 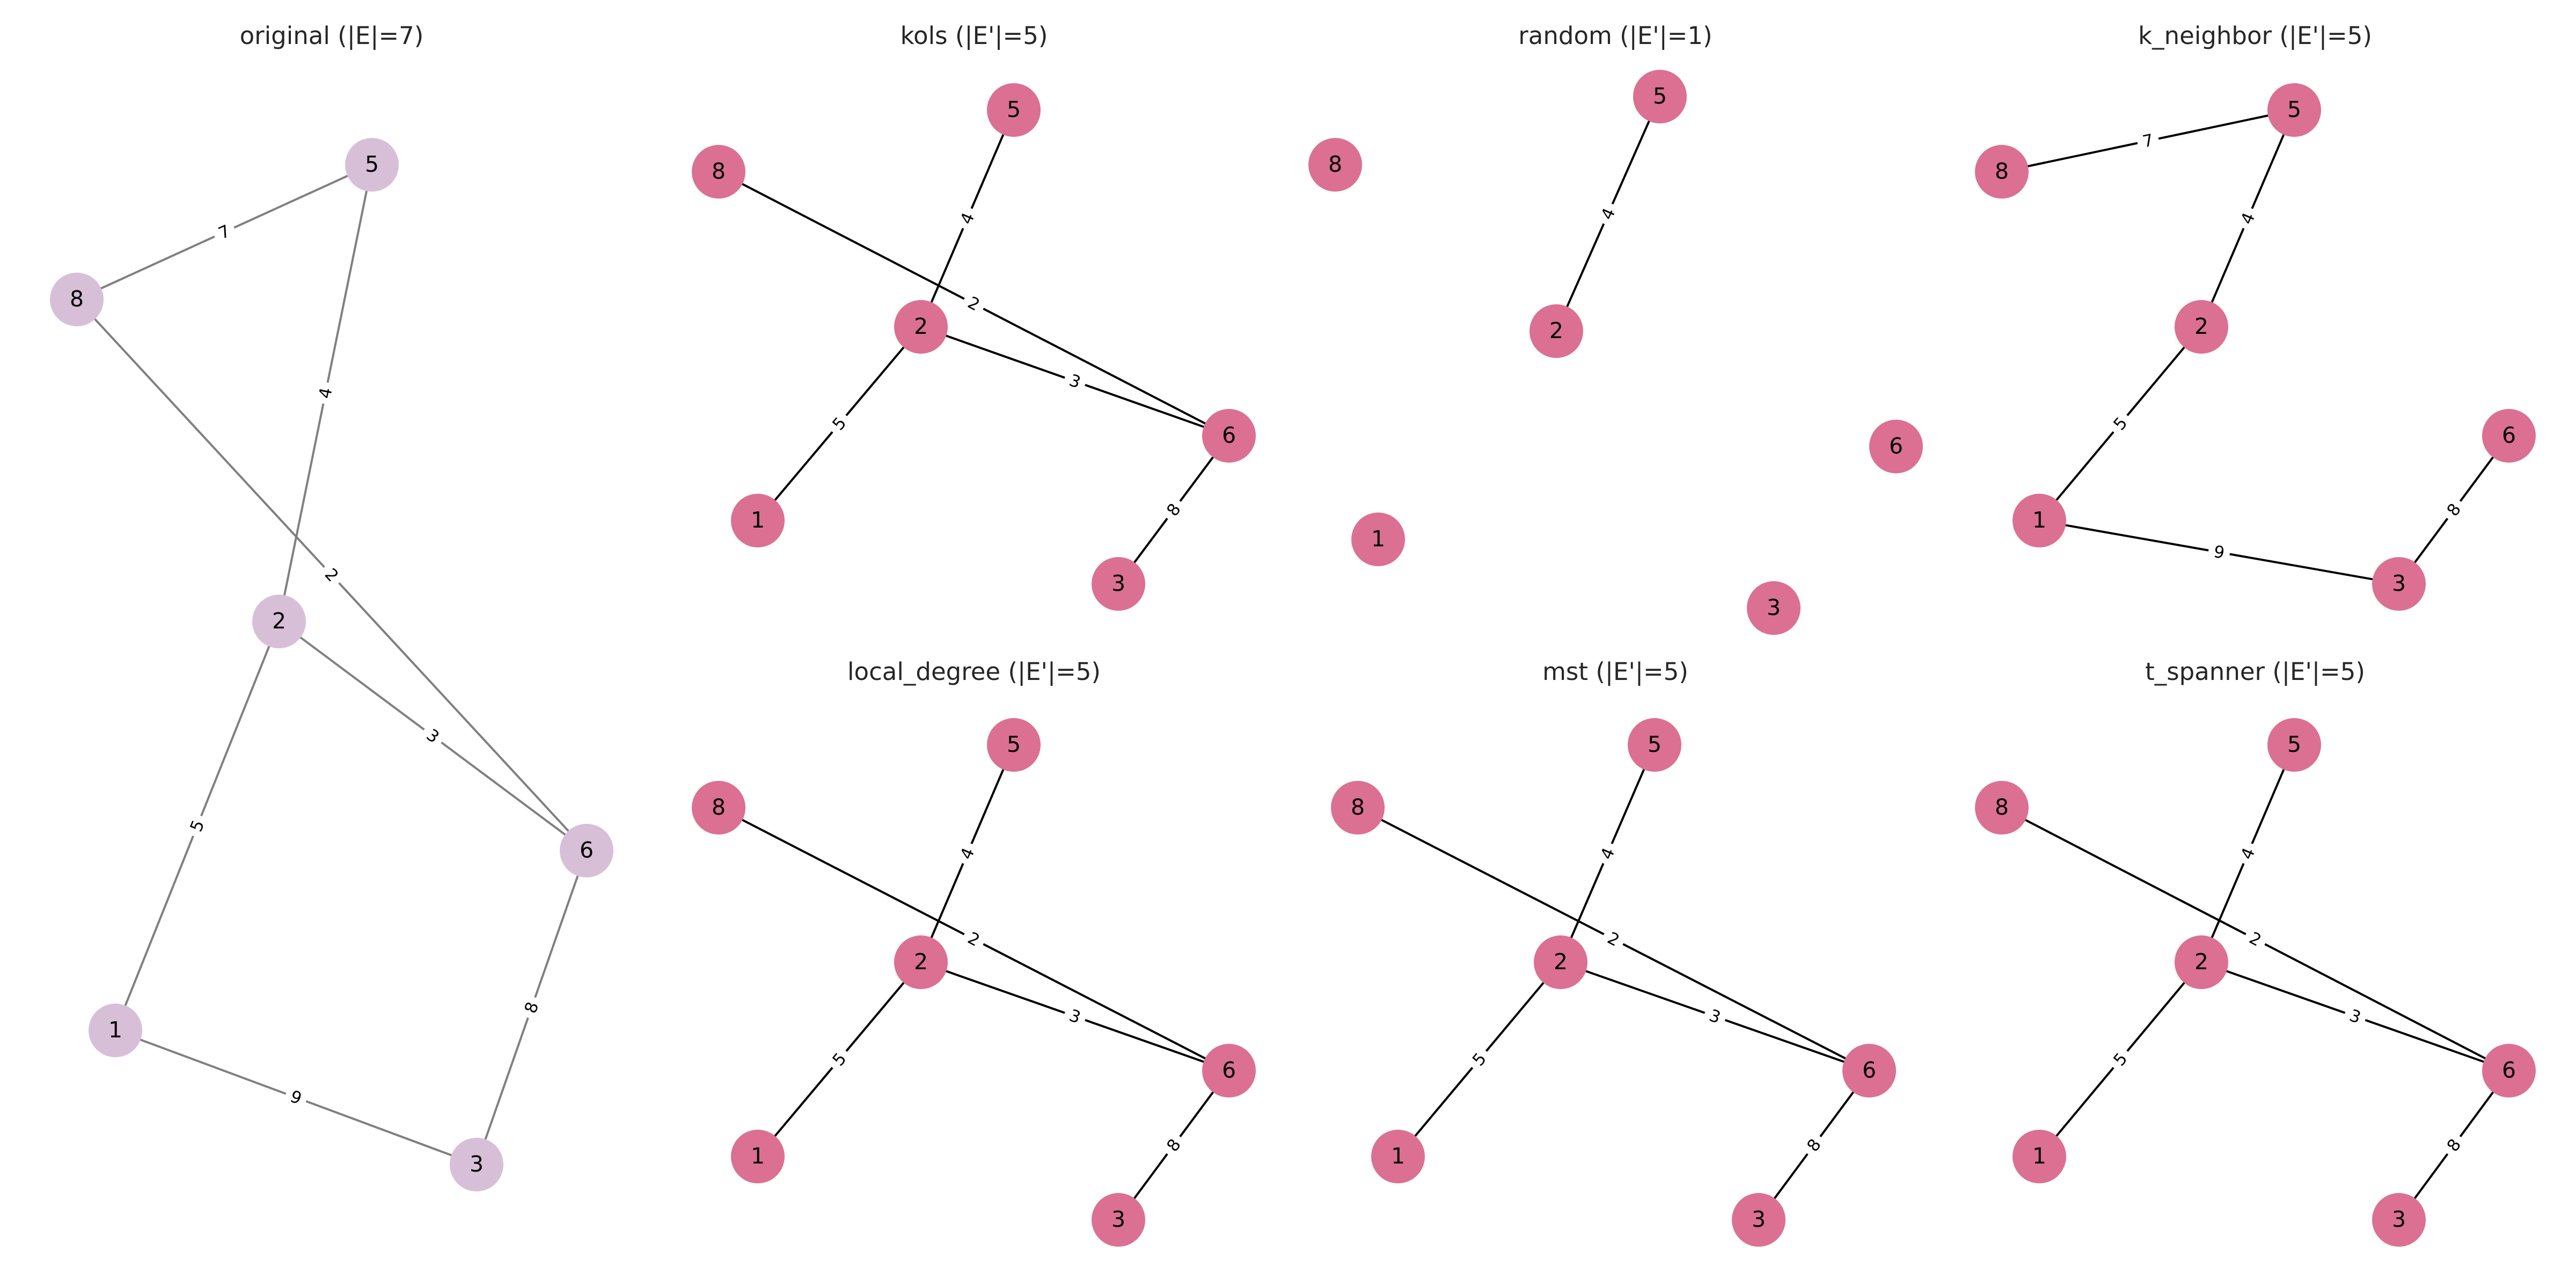 What do you see at coordinates (974, 35) in the screenshot?
I see `panel-title: kols (|E'|=5)` at bounding box center [974, 35].